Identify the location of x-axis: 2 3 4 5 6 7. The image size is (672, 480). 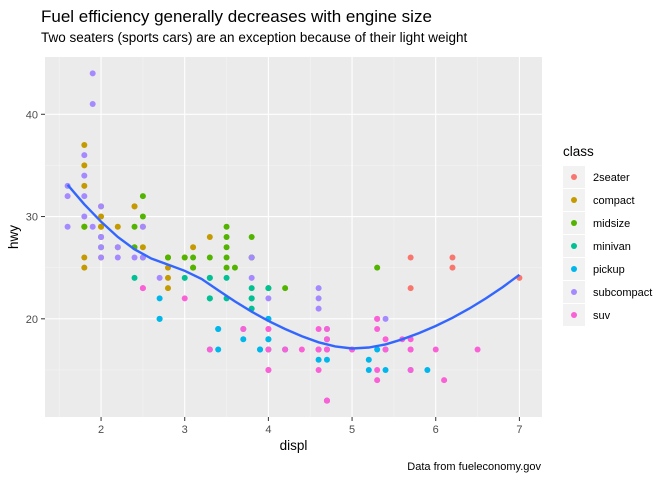
(310, 426).